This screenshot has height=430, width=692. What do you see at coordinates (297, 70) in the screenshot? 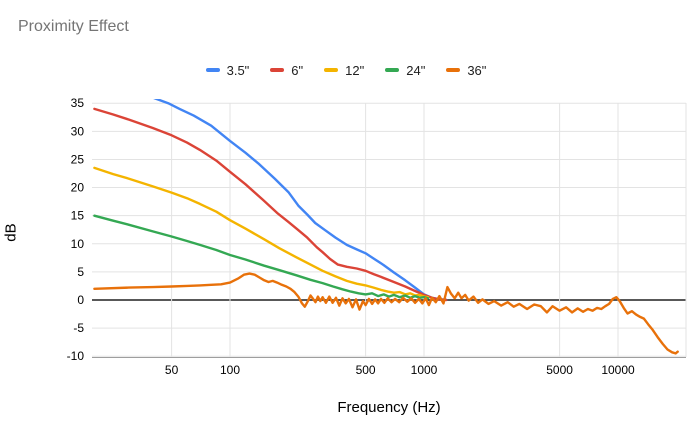
I see `legend-label: 6"` at bounding box center [297, 70].